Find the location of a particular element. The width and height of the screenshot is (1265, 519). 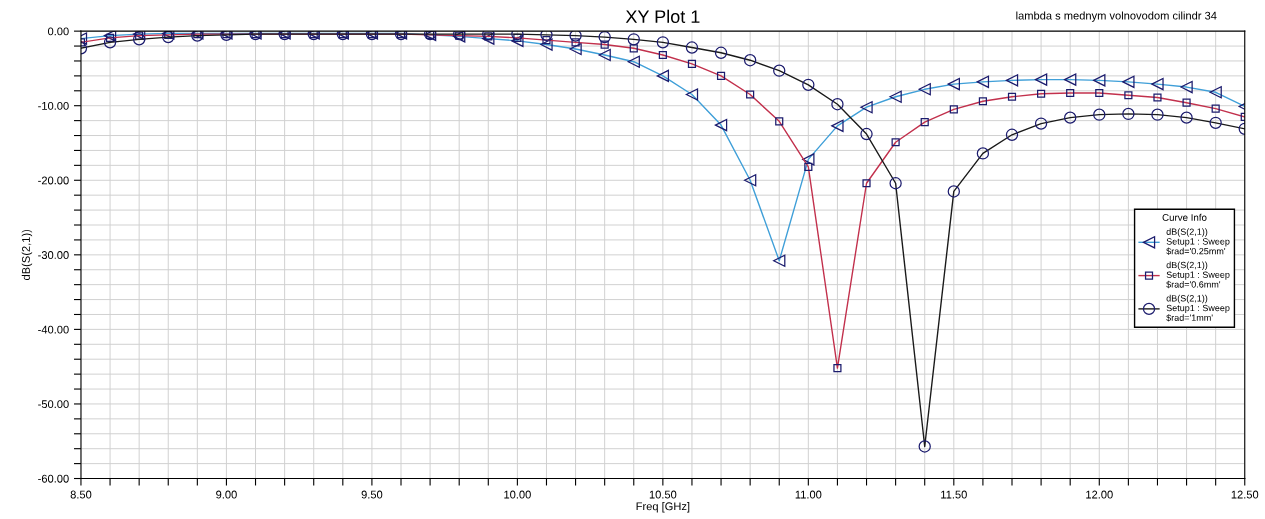

x-tick-label: 9.00 is located at coordinates (226, 494).